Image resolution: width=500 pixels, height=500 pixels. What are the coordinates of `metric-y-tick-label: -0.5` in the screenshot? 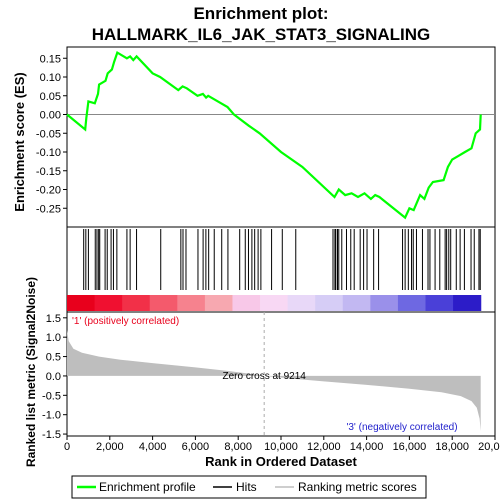 It's located at (51, 396).